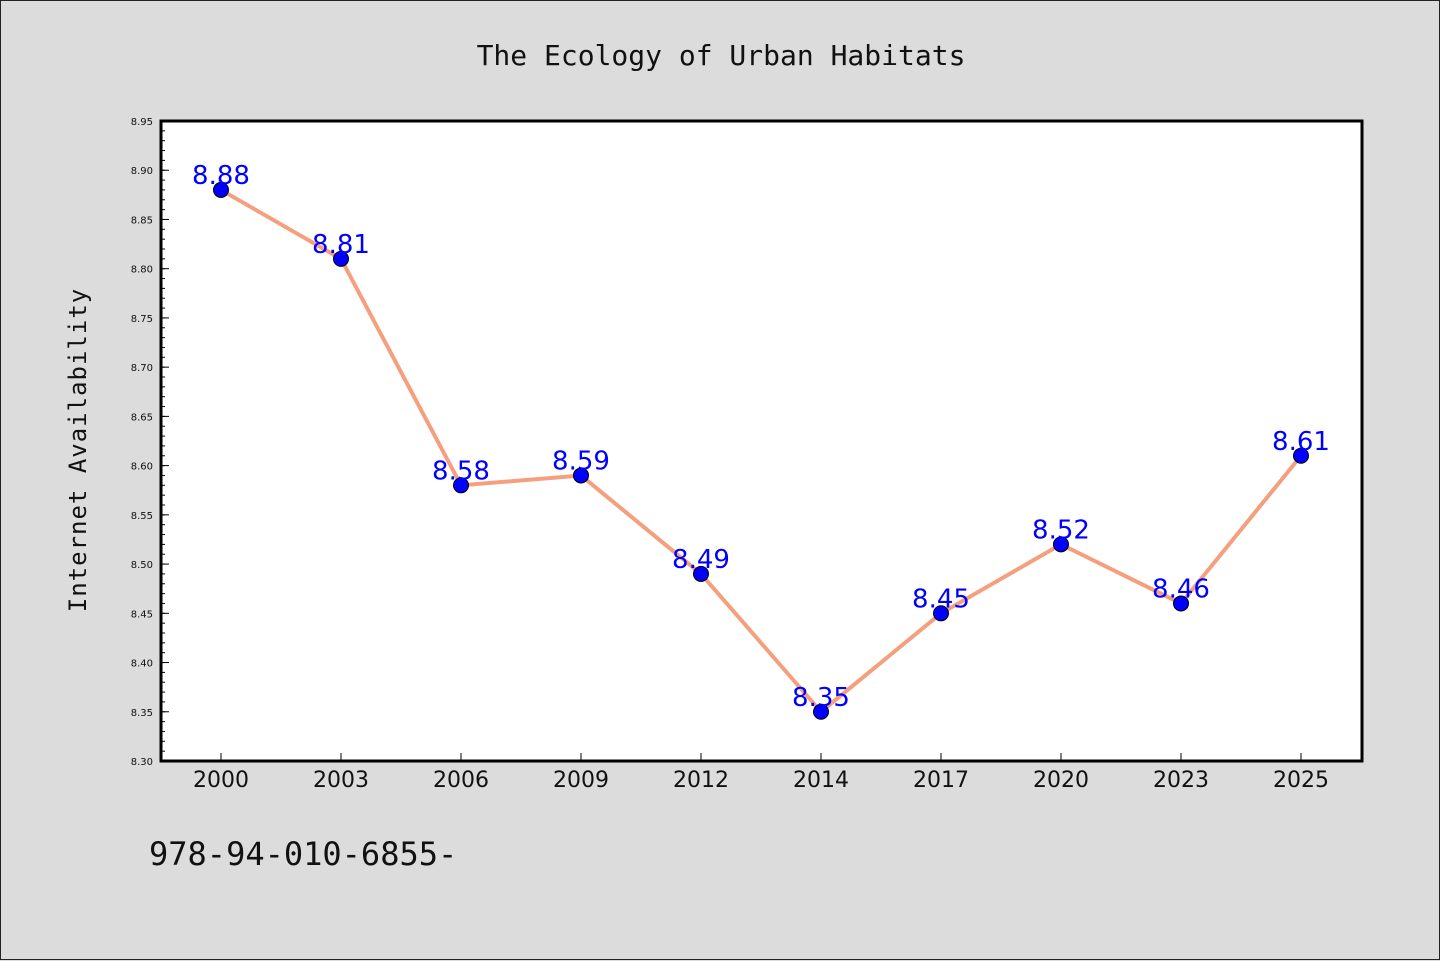 This screenshot has width=1440, height=961. What do you see at coordinates (142, 270) in the screenshot?
I see `y-tick-label: 8.80` at bounding box center [142, 270].